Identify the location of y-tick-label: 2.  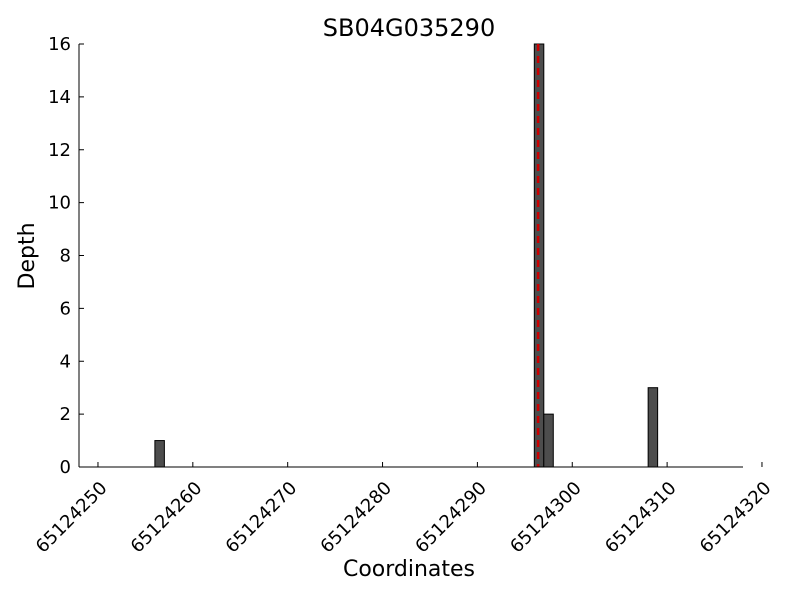
(65, 414).